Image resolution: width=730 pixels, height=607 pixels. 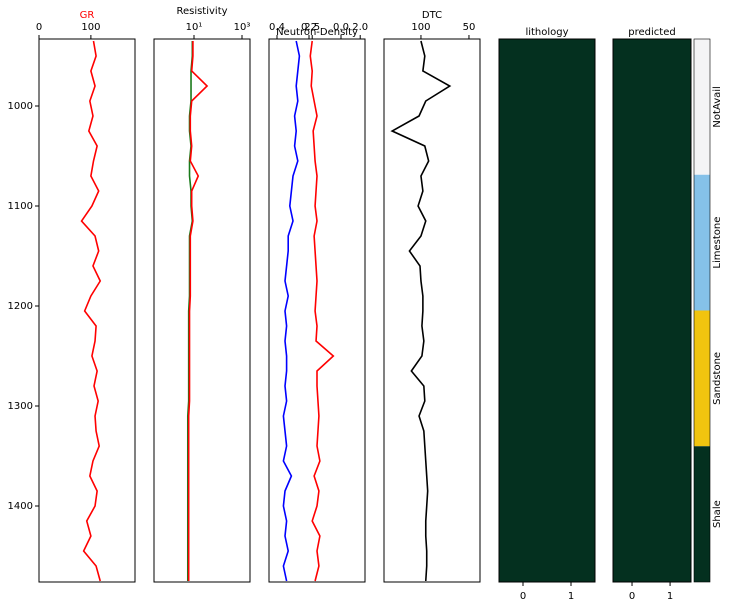 What do you see at coordinates (341, 27) in the screenshot?
I see `x-tick-label: 0.0` at bounding box center [341, 27].